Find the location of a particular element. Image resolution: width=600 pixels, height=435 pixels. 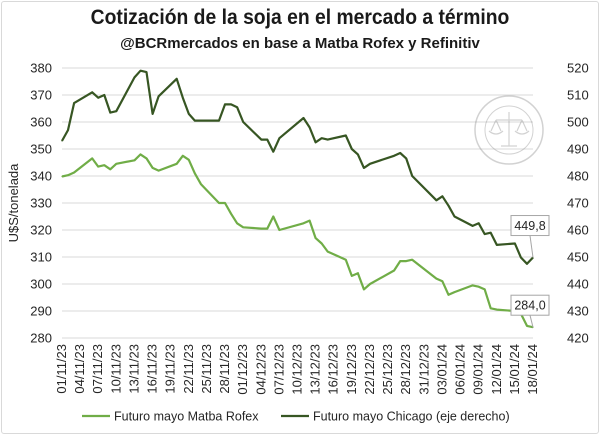

y-tick-label: 290 is located at coordinates (41, 311).